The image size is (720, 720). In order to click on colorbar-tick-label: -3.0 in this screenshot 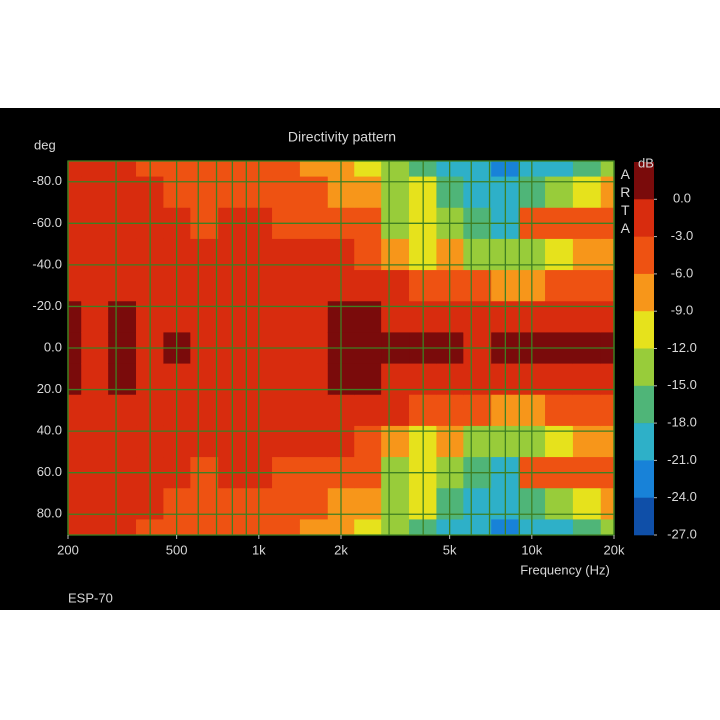, I will do `click(682, 235)`.